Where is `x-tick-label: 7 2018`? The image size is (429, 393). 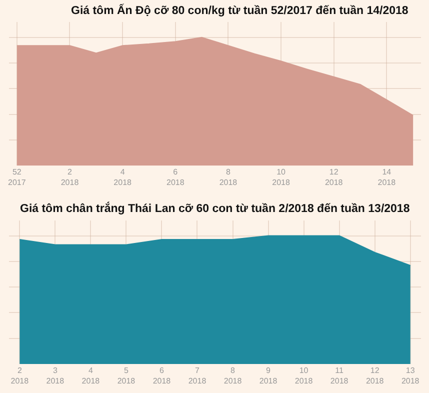
x-tick-label: 7 2018 is located at coordinates (197, 376).